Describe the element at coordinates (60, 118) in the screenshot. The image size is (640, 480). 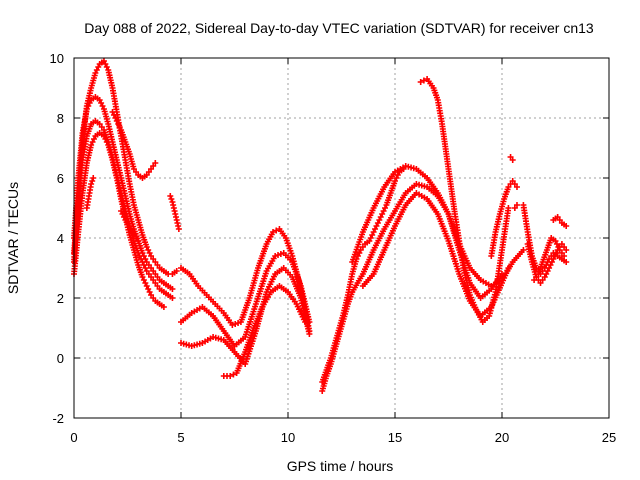
I see `y-tick-label: 8` at that location.